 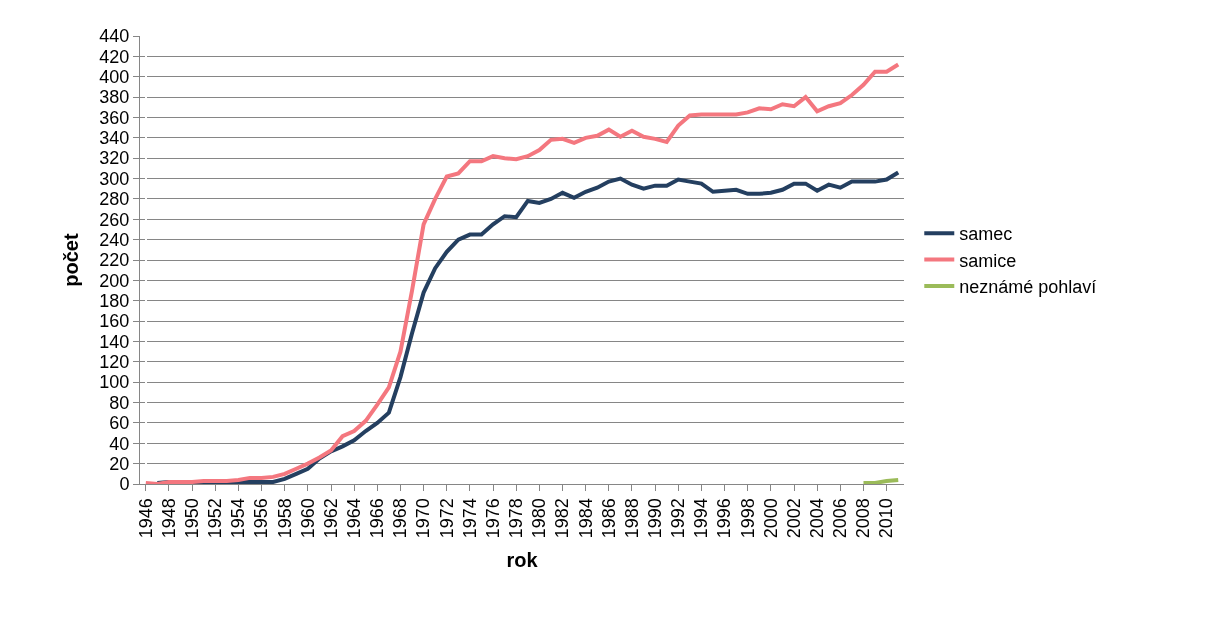 I want to click on y-tick-label: 20, so click(x=119, y=463).